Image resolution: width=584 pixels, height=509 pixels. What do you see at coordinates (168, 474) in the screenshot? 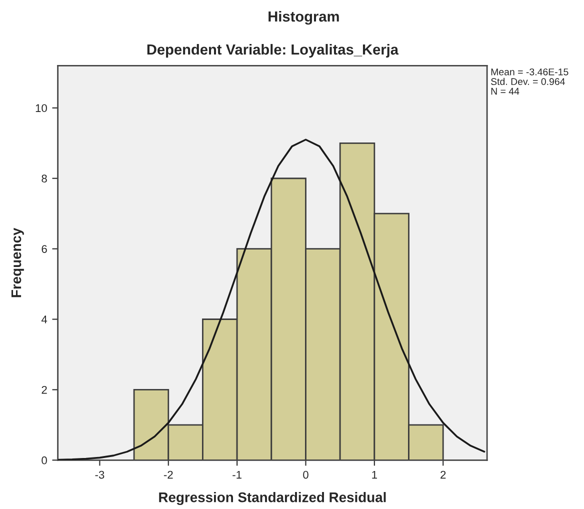
I see `x-tick-label: -2` at bounding box center [168, 474].